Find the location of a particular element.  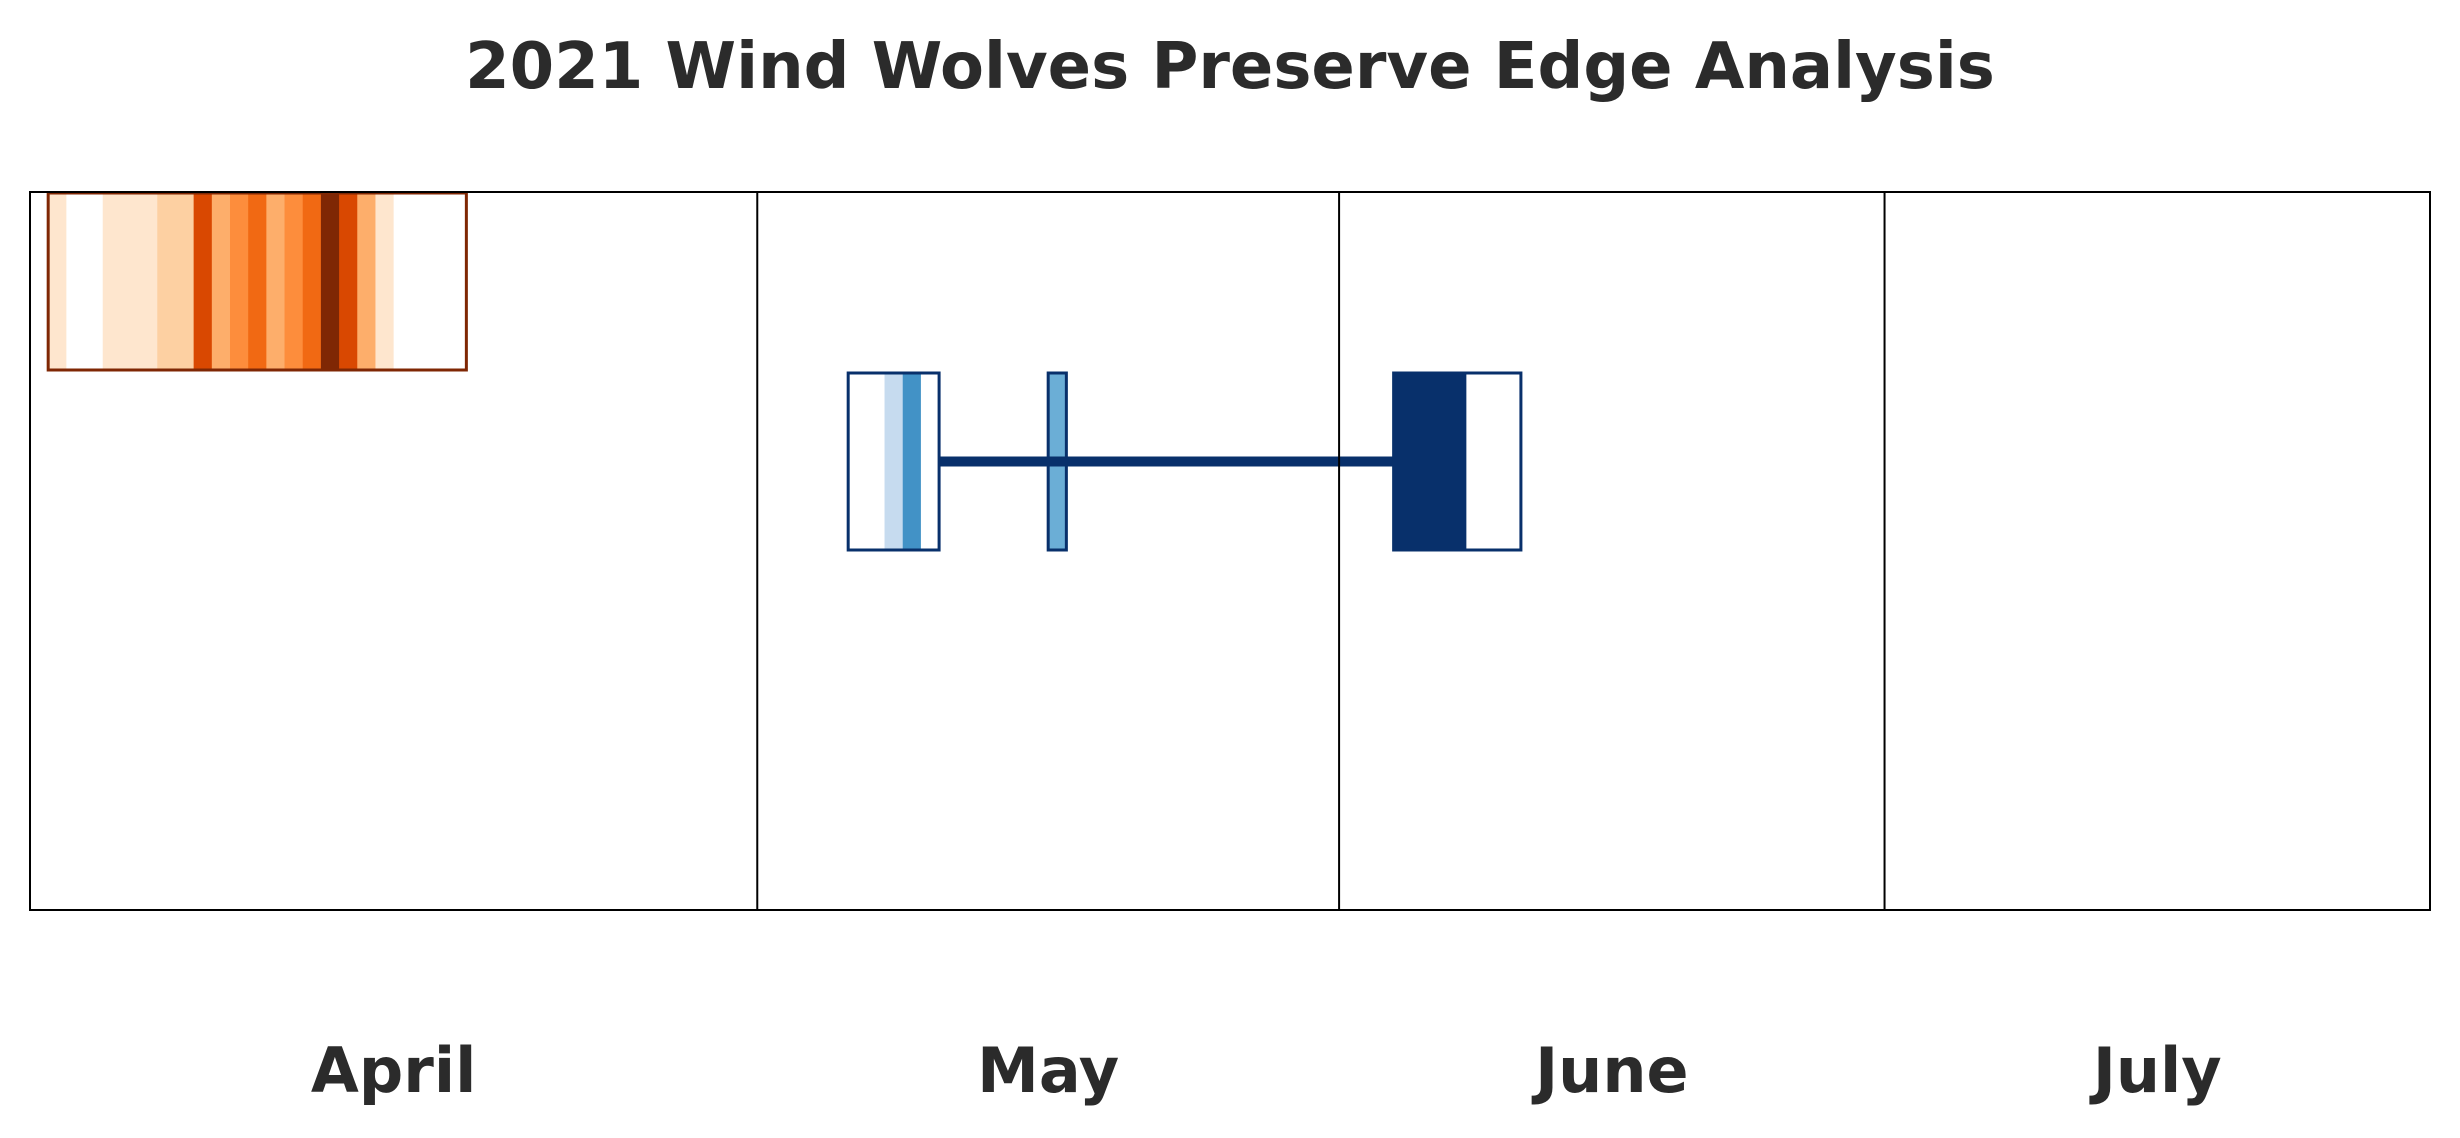

chart-title: 2021 Wind Wolves Preserve Edge Analysis is located at coordinates (1230, 67).